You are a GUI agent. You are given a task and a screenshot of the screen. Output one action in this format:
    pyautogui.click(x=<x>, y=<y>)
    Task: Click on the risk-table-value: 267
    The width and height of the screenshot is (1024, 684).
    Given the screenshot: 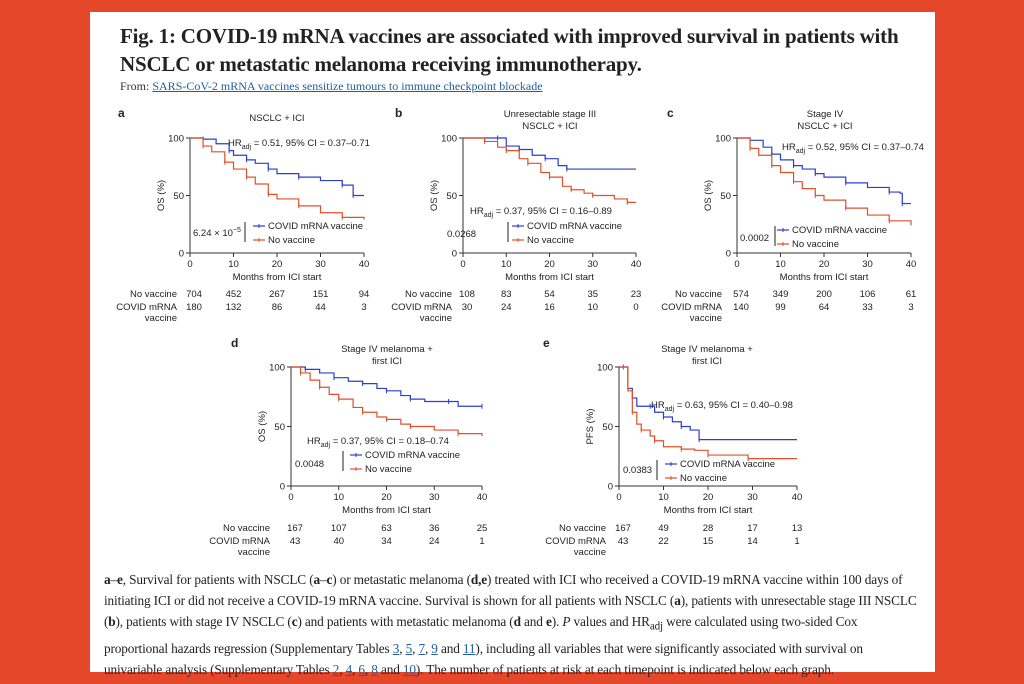 What is the action you would take?
    pyautogui.click(x=277, y=294)
    